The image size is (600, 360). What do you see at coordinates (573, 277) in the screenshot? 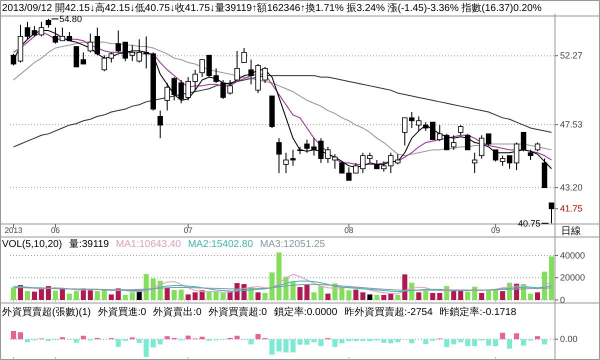
I see `y-tick-label: 20000` at bounding box center [573, 277].